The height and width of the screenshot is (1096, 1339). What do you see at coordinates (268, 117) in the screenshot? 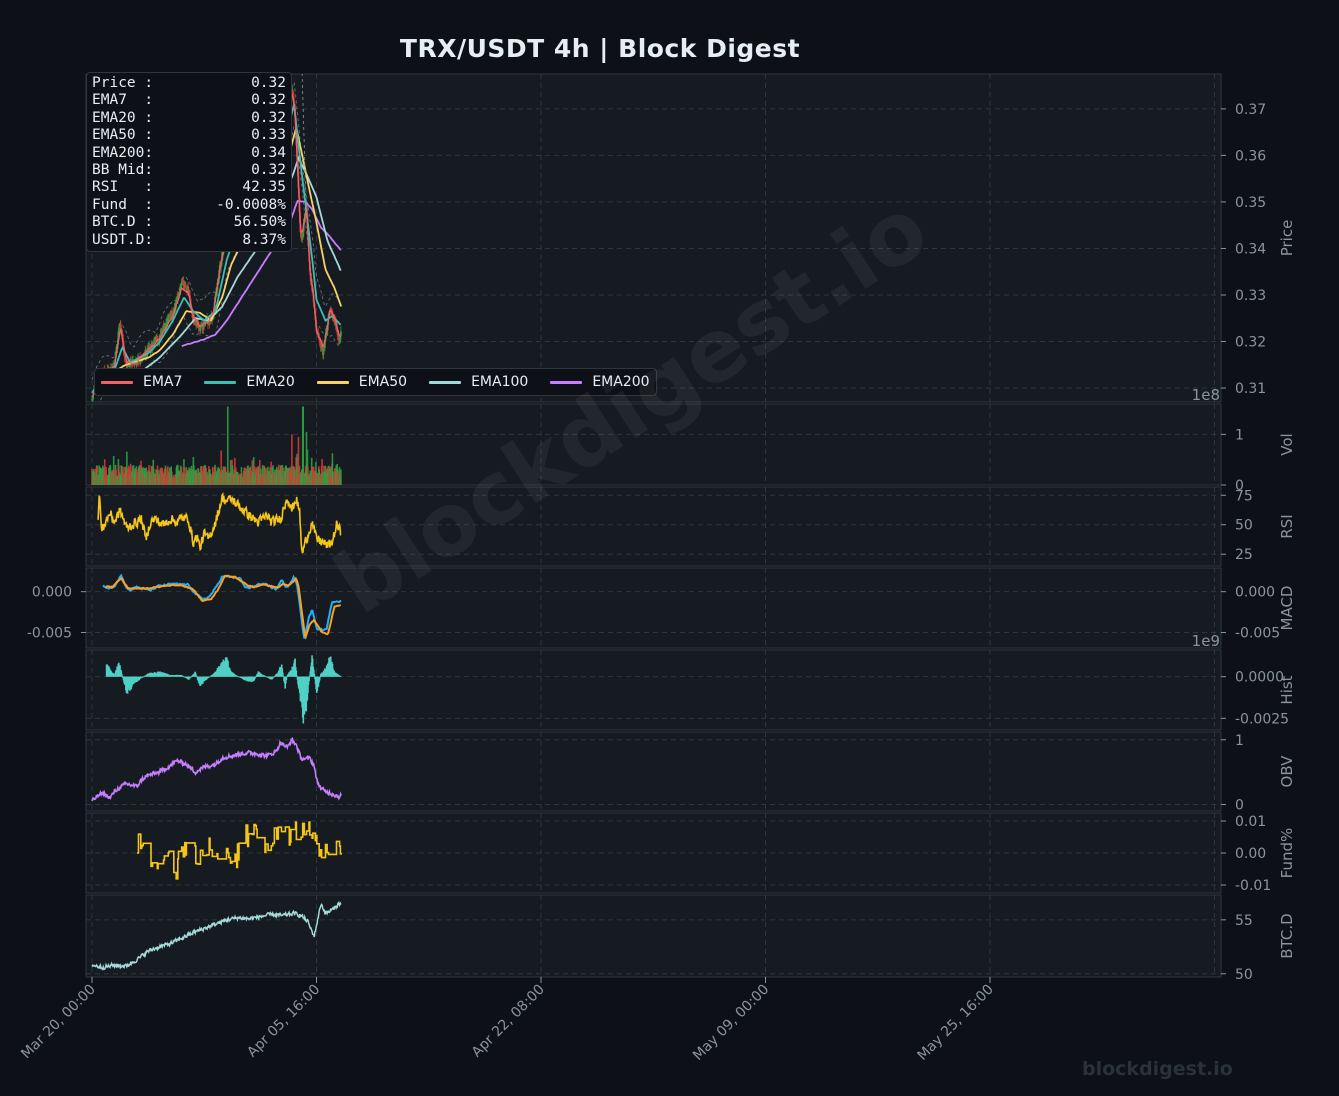
I see `info-value: 0.32` at bounding box center [268, 117].